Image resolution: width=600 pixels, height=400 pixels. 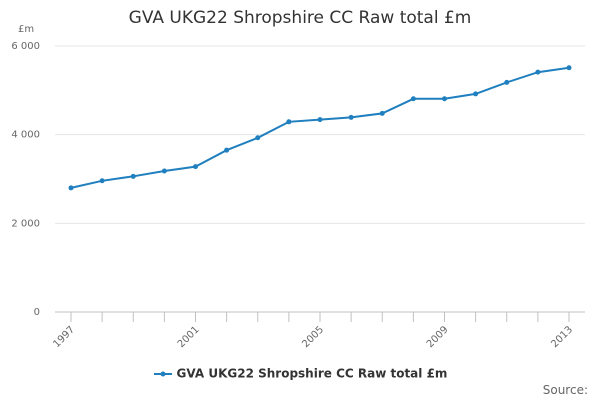 I want to click on y-tick-label: 2 000, so click(x=25, y=223).